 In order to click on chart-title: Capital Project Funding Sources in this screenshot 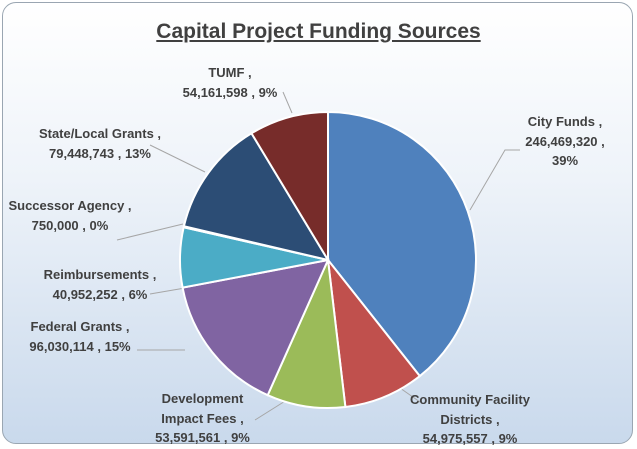, I will do `click(318, 31)`.